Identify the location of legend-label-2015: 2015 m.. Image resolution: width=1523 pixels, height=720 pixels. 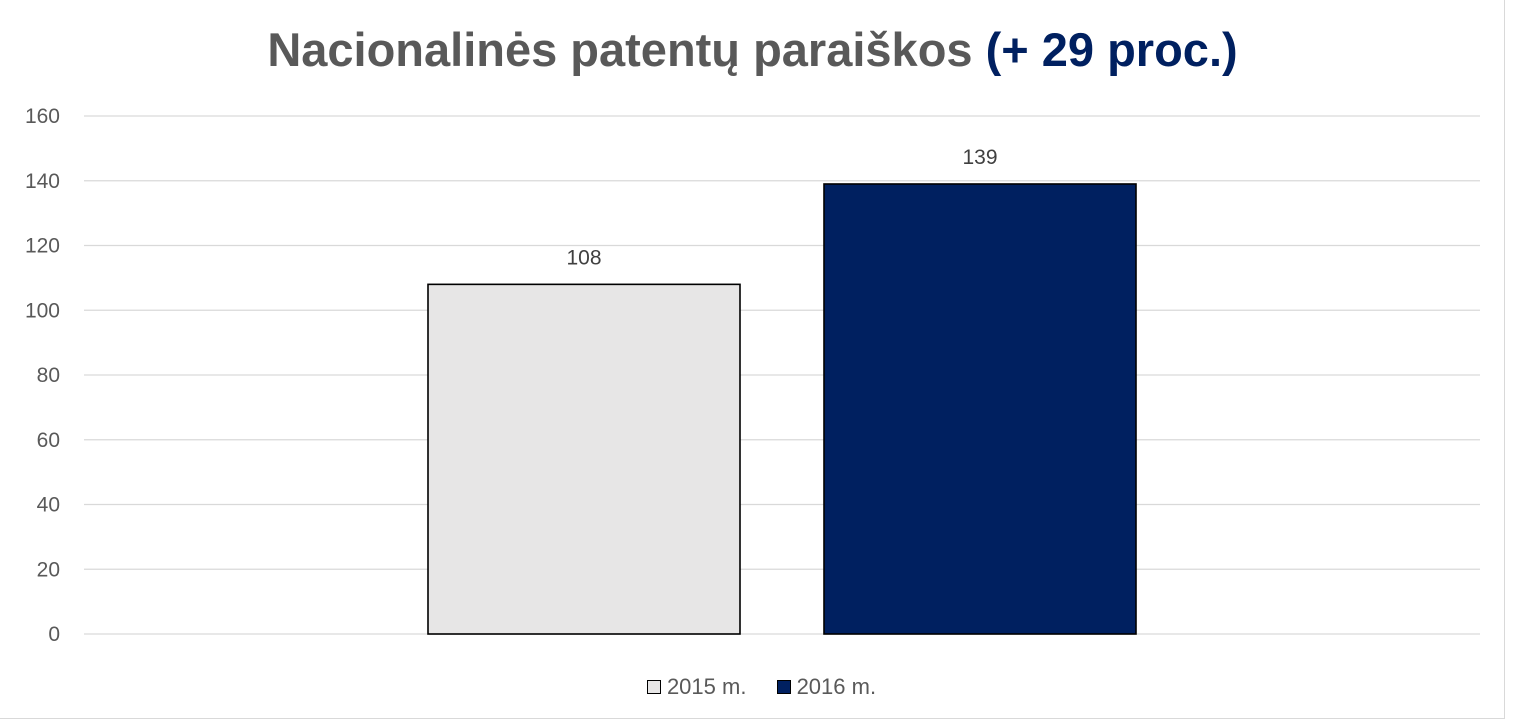
(706, 686).